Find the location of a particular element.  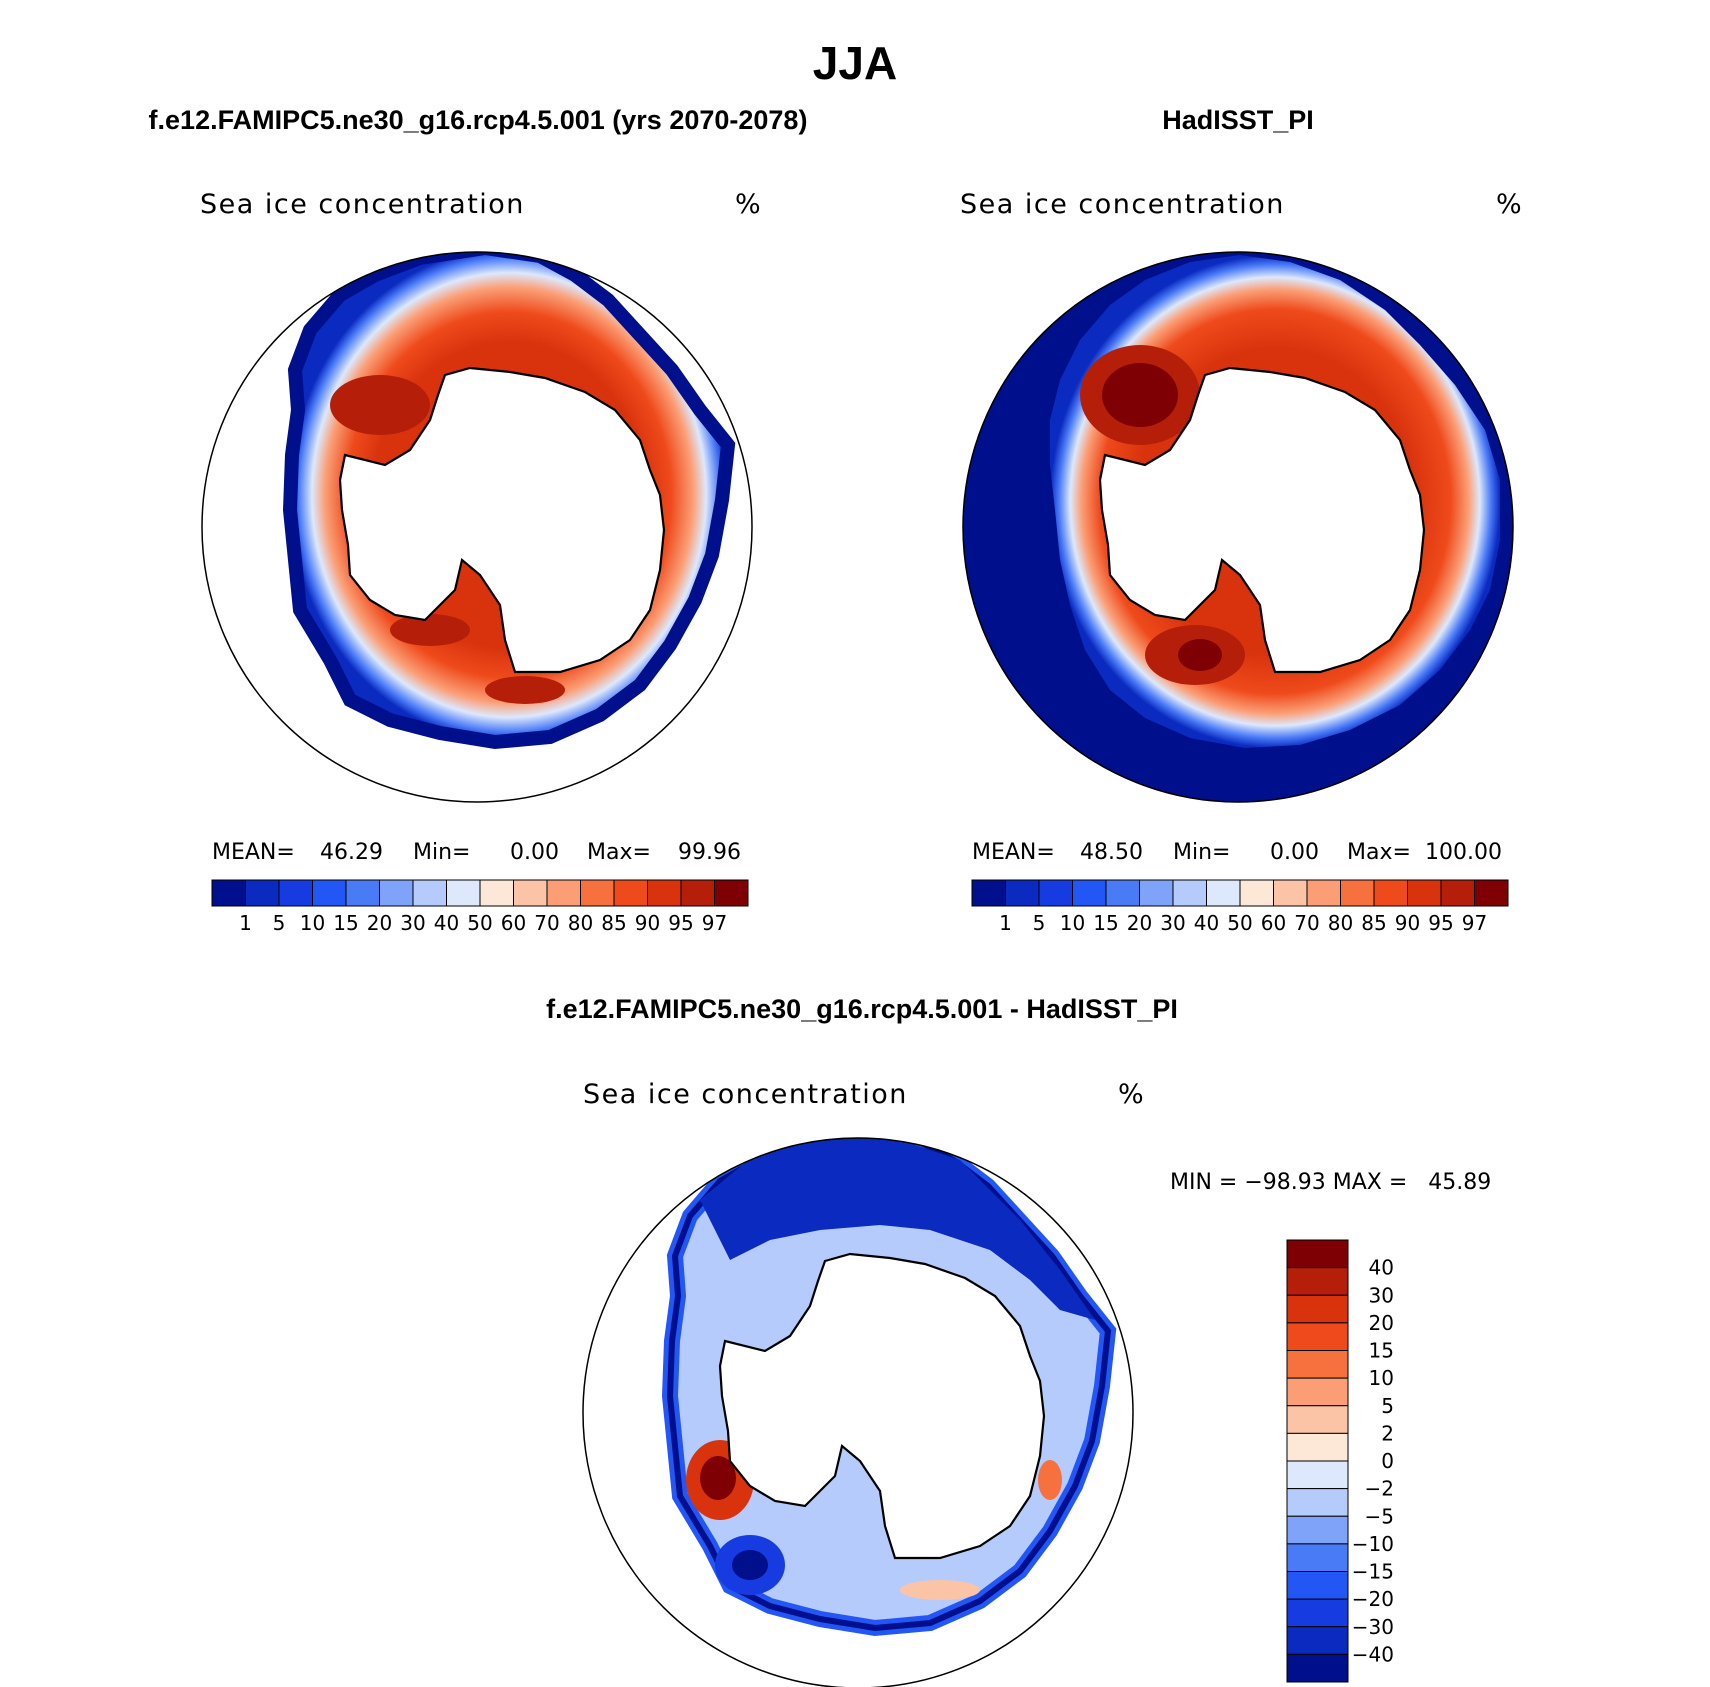

diff-colorbar-label: 5 is located at coordinates (1387, 1406).